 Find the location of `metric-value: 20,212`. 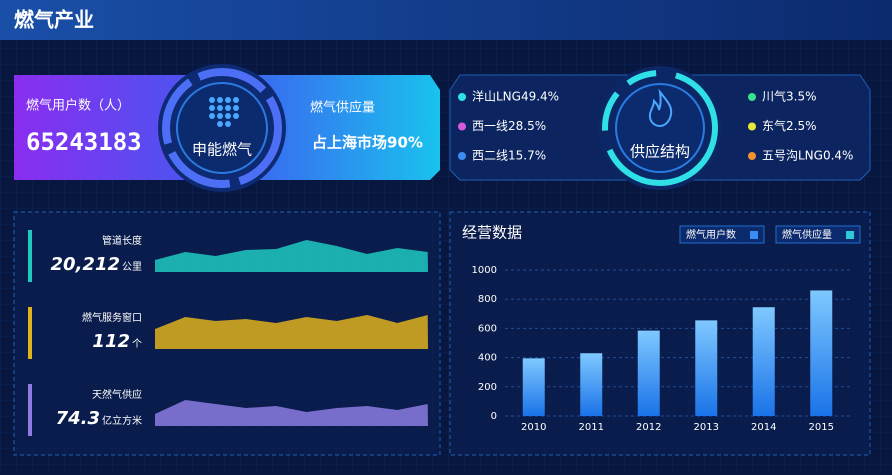

metric-value: 20,212 is located at coordinates (85, 264).